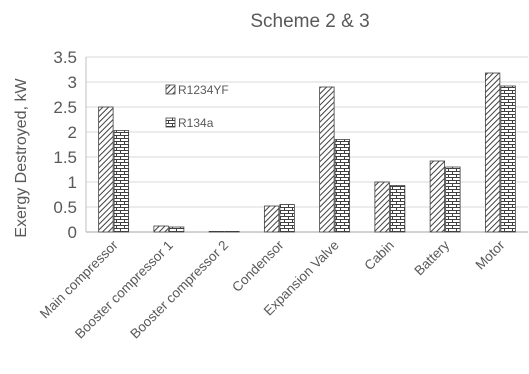  What do you see at coordinates (21, 158) in the screenshot?
I see `y-axis-label: Exergy Destroyed, kW` at bounding box center [21, 158].